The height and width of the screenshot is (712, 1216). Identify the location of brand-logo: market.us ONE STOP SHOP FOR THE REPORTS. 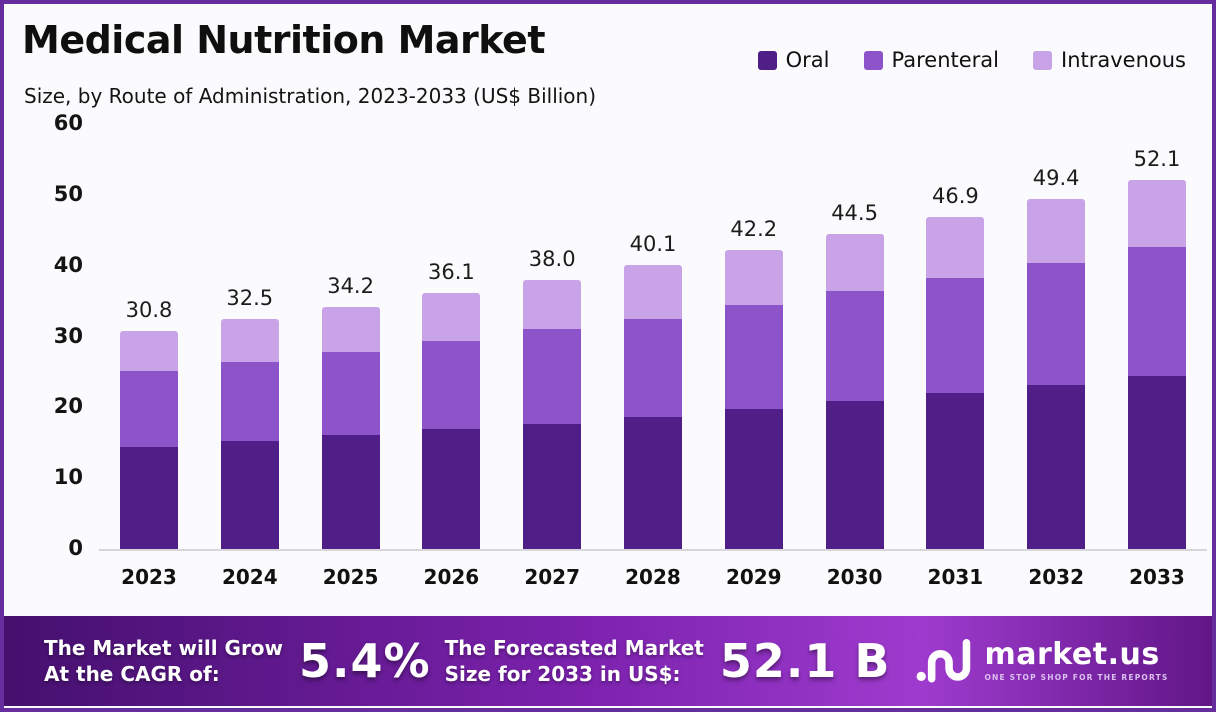
(1042, 661).